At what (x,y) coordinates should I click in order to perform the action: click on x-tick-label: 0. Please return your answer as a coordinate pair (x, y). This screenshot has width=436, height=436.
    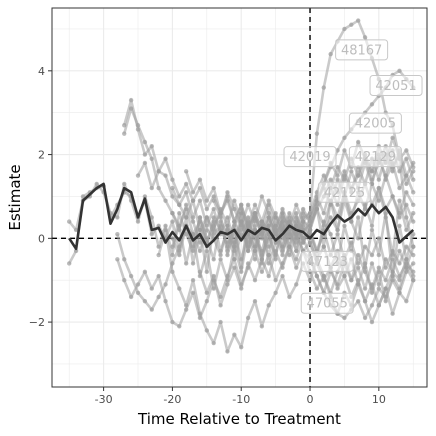
    Looking at the image, I should click on (310, 399).